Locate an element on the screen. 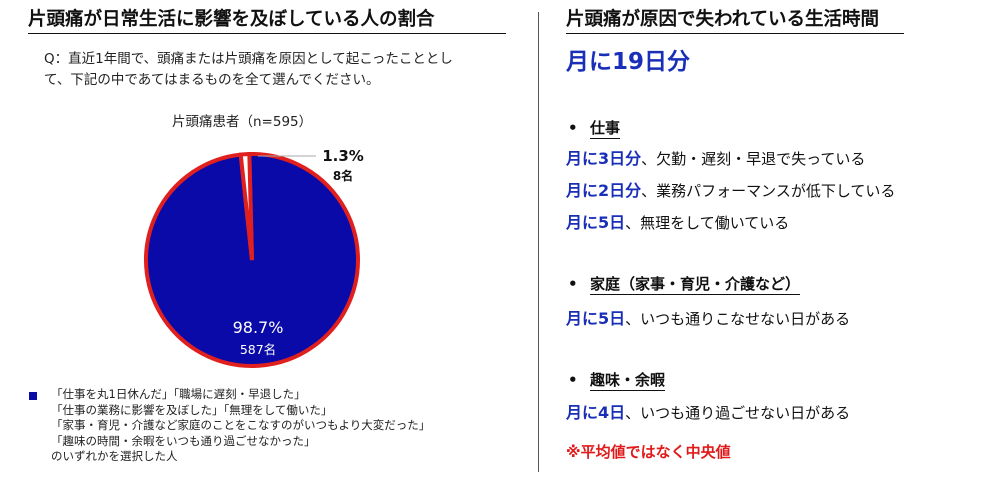 The image size is (1000, 481). item-text: 、いつも通りこなせない日がある is located at coordinates (738, 319).